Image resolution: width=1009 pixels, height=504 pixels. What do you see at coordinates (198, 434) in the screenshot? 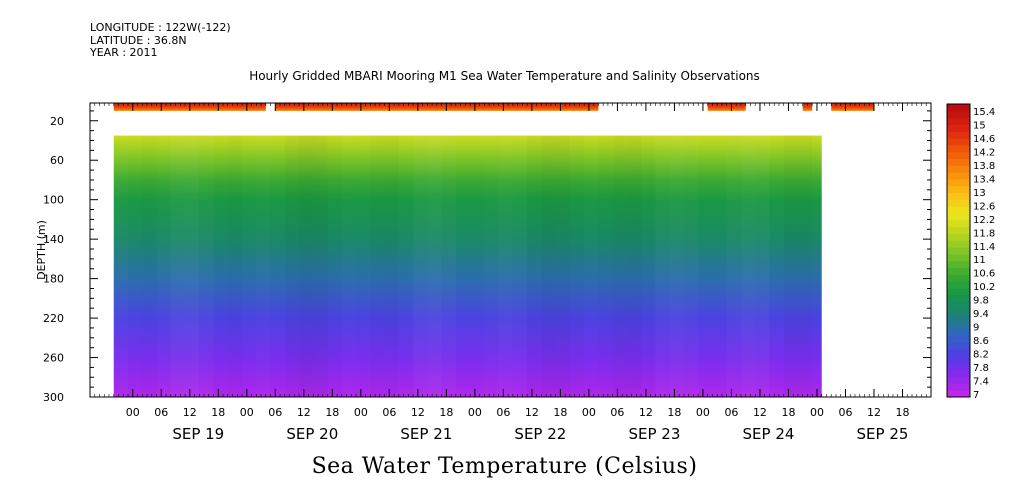
I see `x-day-label: SEP 19` at bounding box center [198, 434].